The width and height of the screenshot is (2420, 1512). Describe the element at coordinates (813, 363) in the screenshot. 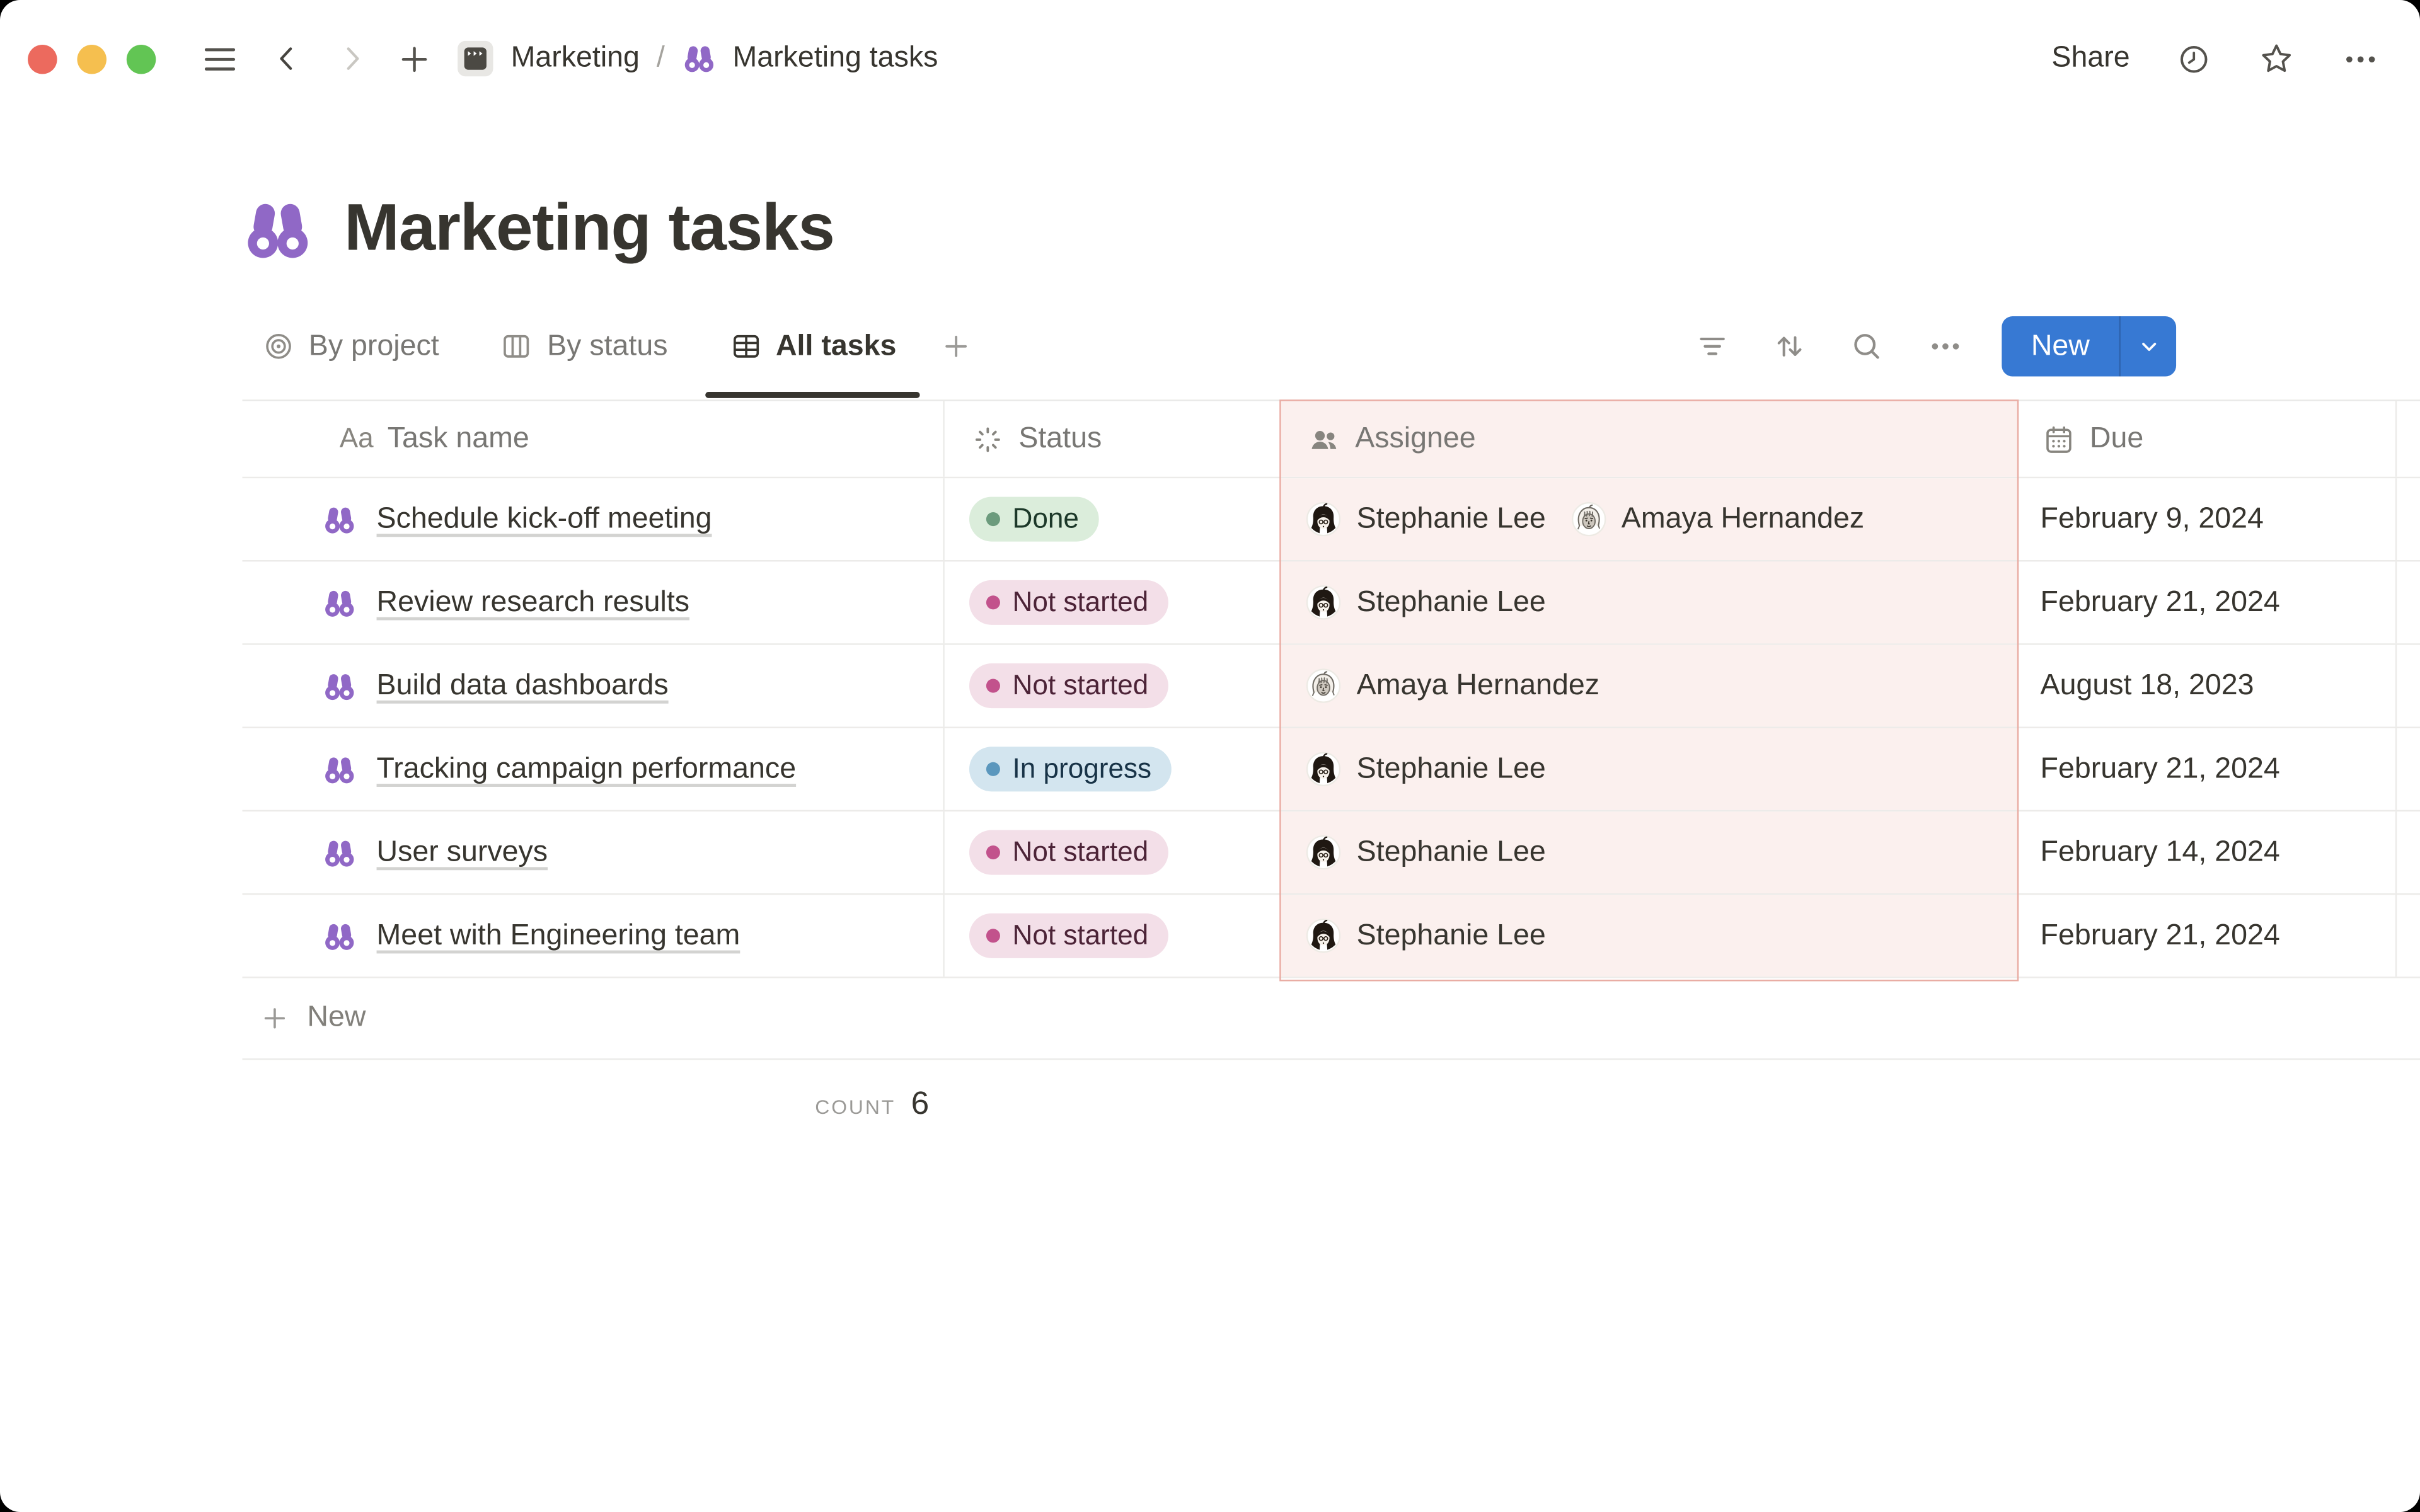

I see `tab-all-tasks: All tasks` at that location.